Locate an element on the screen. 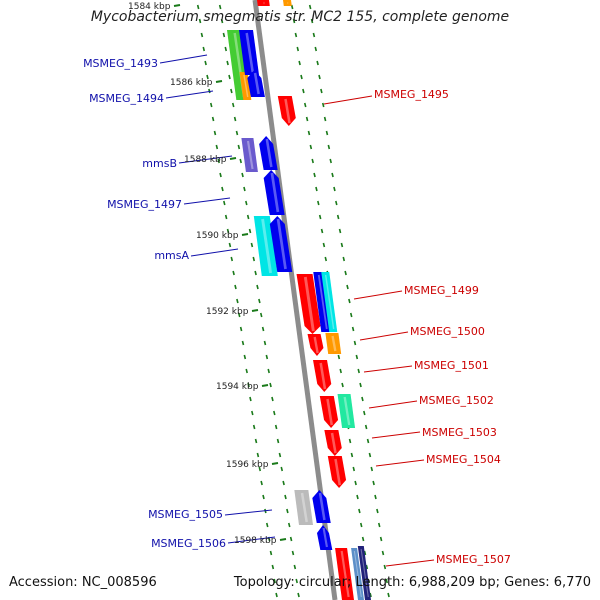 The image size is (600, 600). accession-text: Accession: NC_008596 is located at coordinates (83, 582).